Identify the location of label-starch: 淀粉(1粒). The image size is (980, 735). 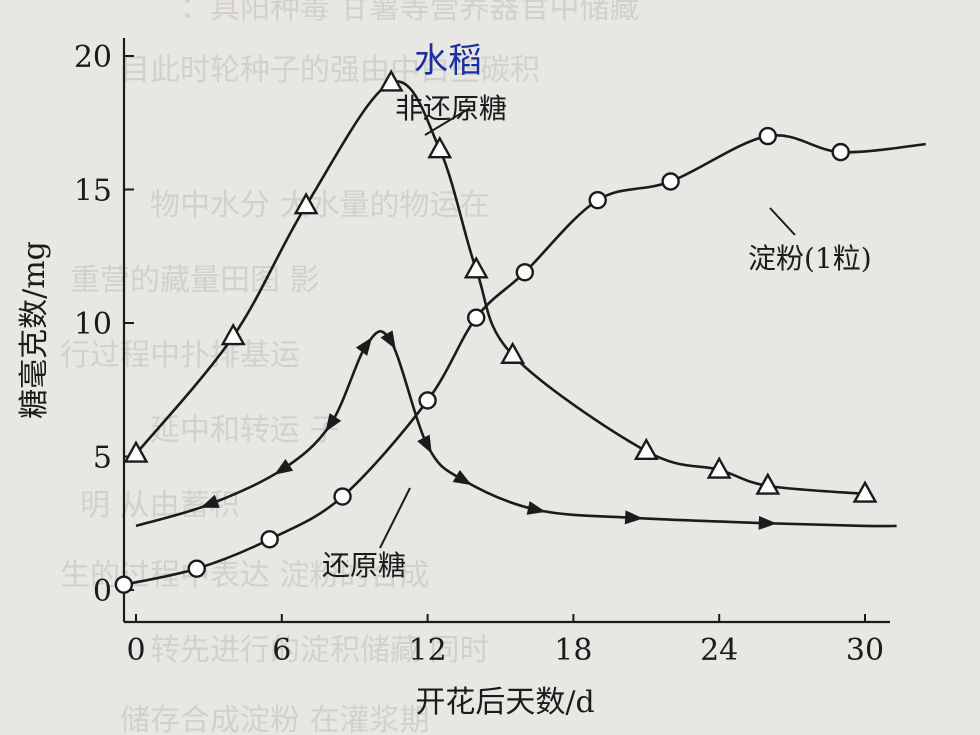
(810, 258).